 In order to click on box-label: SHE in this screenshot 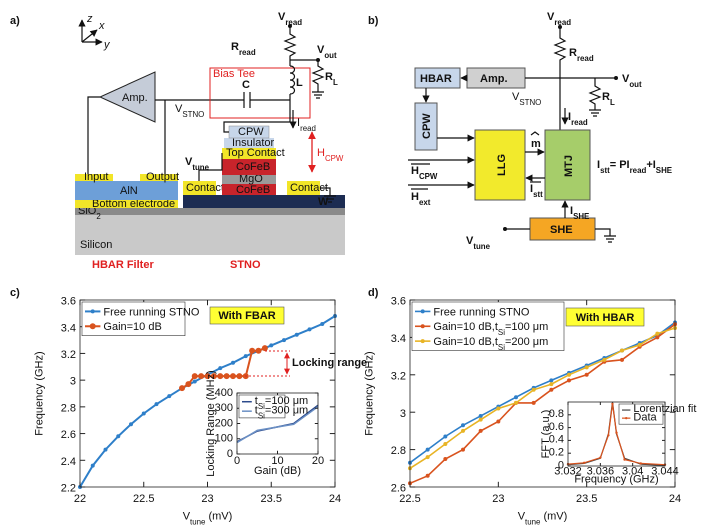, I will do `click(561, 230)`.